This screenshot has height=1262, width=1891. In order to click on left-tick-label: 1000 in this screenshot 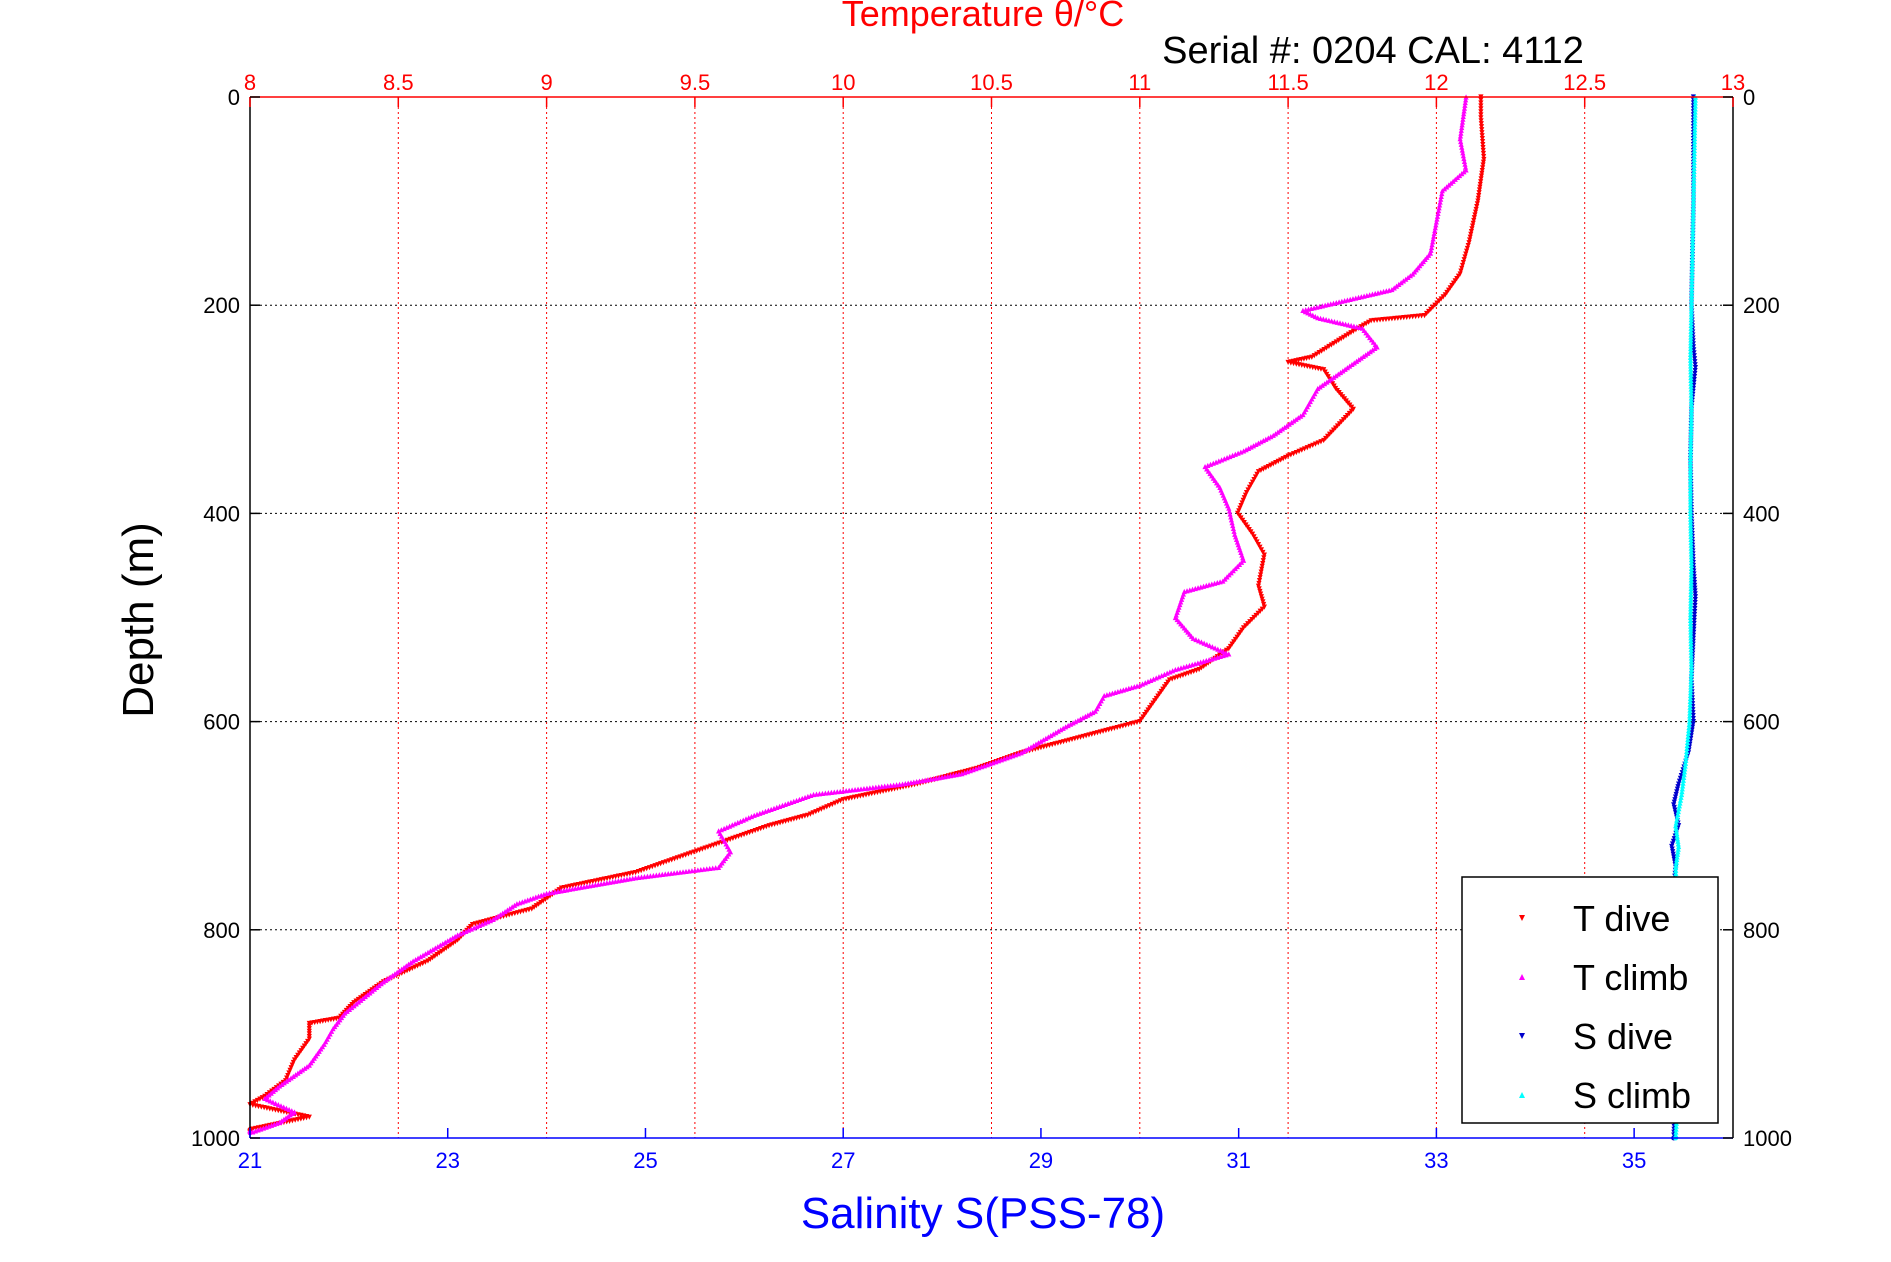, I will do `click(215, 1138)`.